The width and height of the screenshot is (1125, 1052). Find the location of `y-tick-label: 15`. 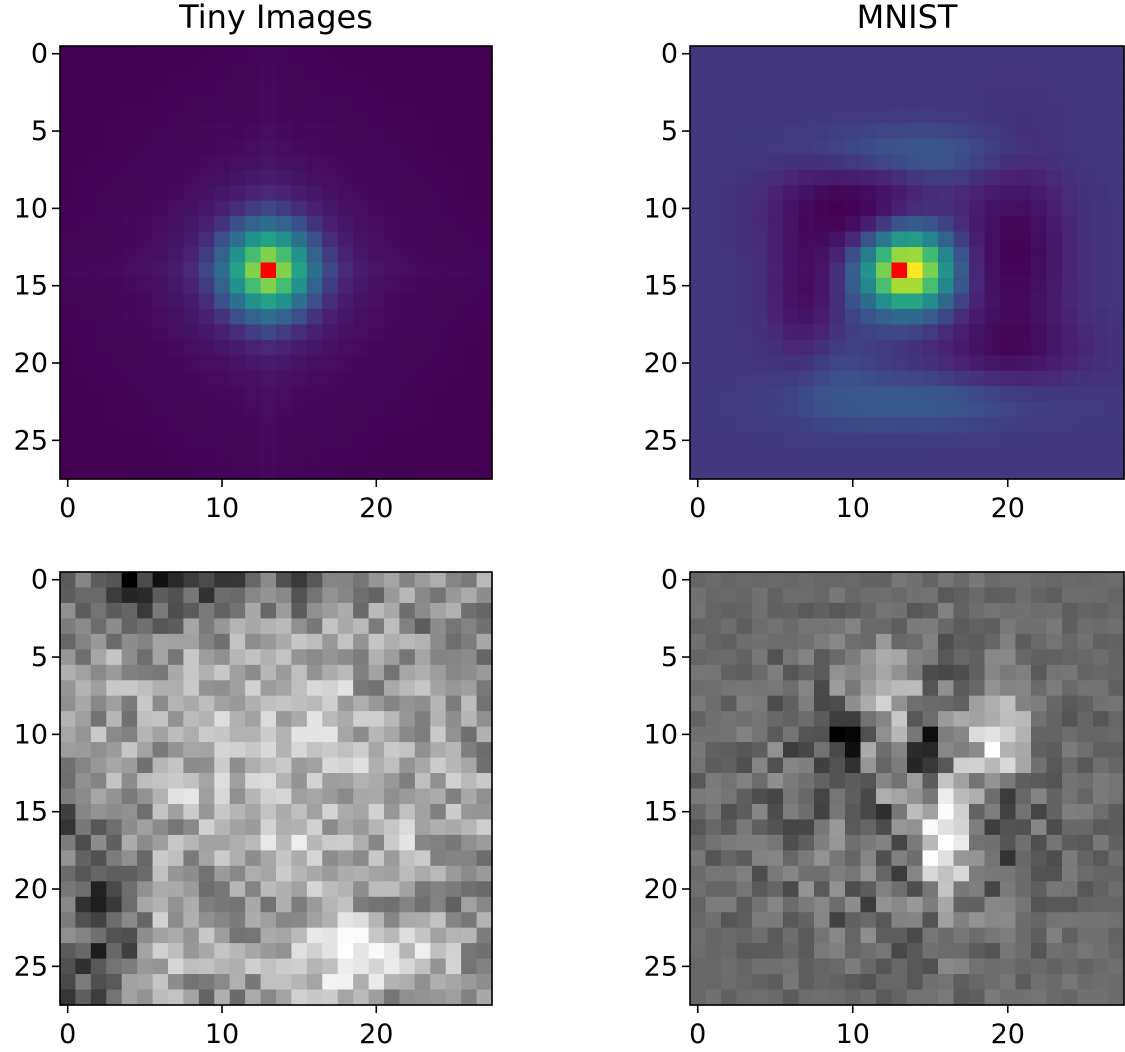

y-tick-label: 15 is located at coordinates (31, 812).